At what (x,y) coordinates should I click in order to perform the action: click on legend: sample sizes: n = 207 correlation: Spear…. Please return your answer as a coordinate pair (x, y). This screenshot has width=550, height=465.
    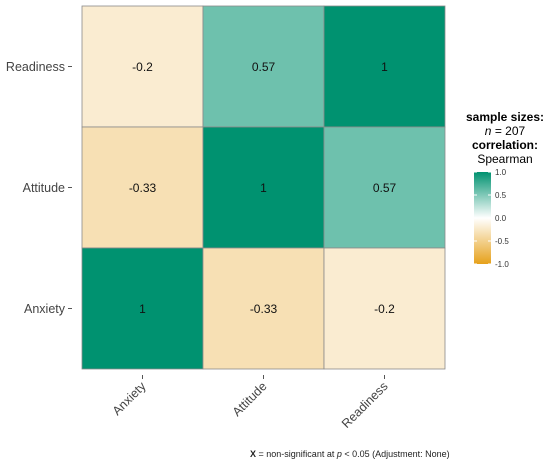
    Looking at the image, I should click on (505, 138).